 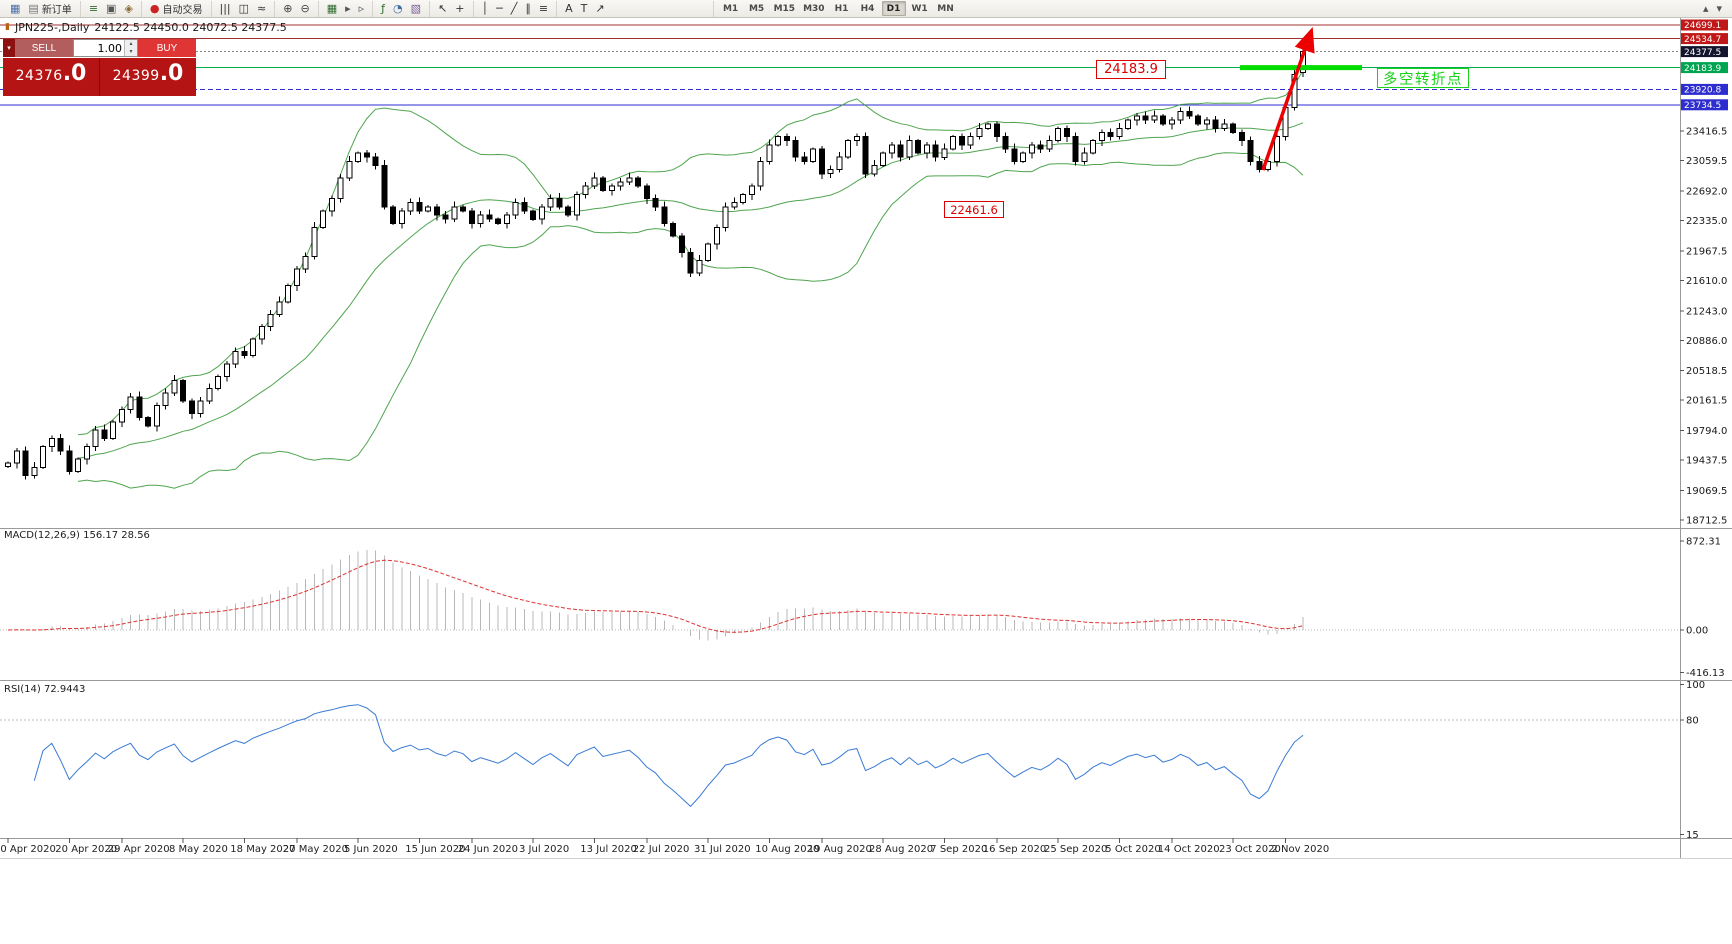 I want to click on annotation-turning-point: 多空转折点, so click(x=1423, y=78).